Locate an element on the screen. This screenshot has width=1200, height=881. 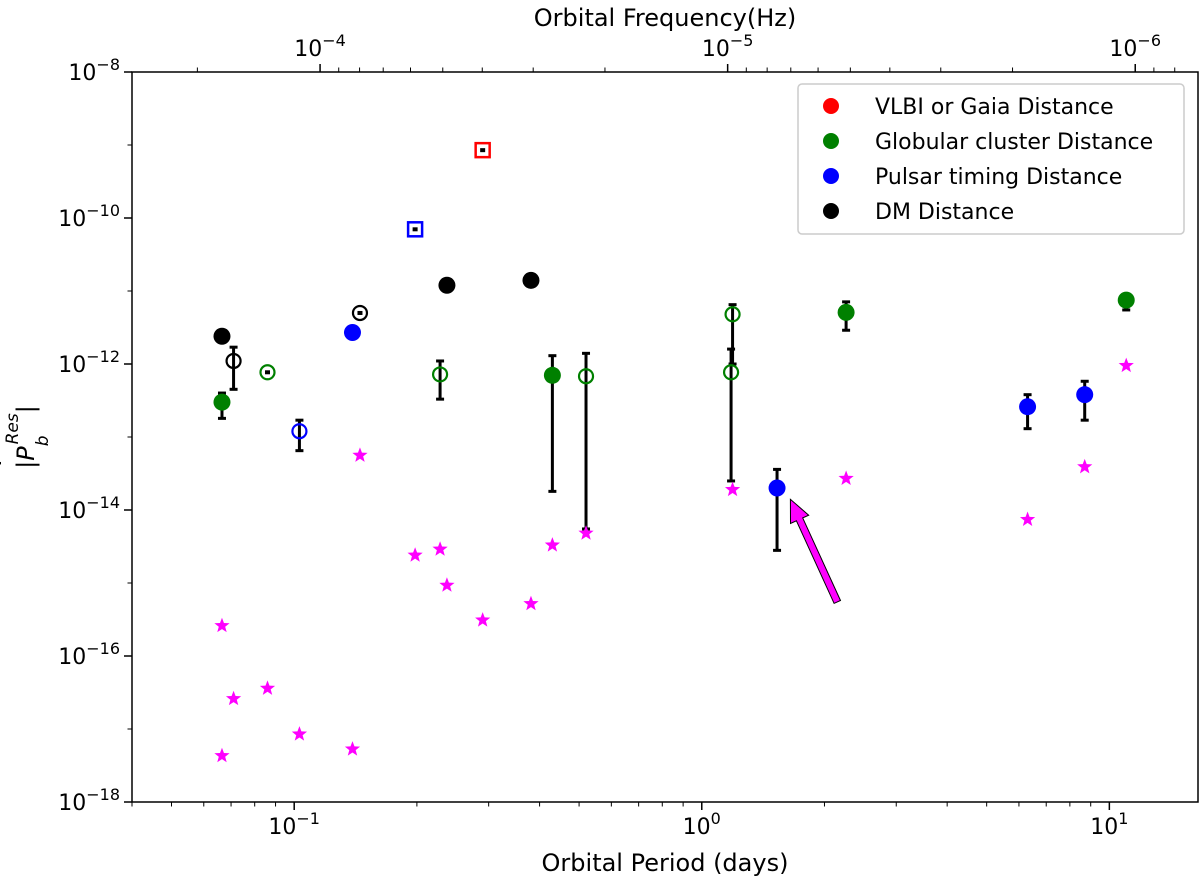
top-axis-title: Orbital Frequency(Hz) is located at coordinates (665, 18).